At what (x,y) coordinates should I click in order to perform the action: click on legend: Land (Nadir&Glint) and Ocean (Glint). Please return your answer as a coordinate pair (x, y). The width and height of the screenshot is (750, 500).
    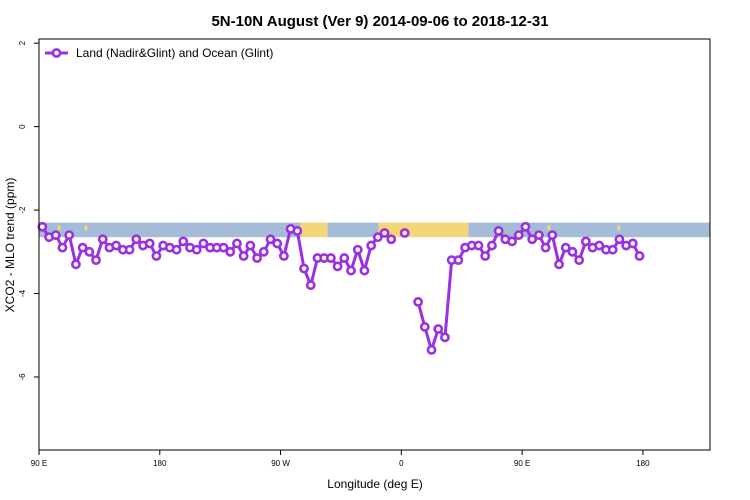
    Looking at the image, I should click on (159, 53).